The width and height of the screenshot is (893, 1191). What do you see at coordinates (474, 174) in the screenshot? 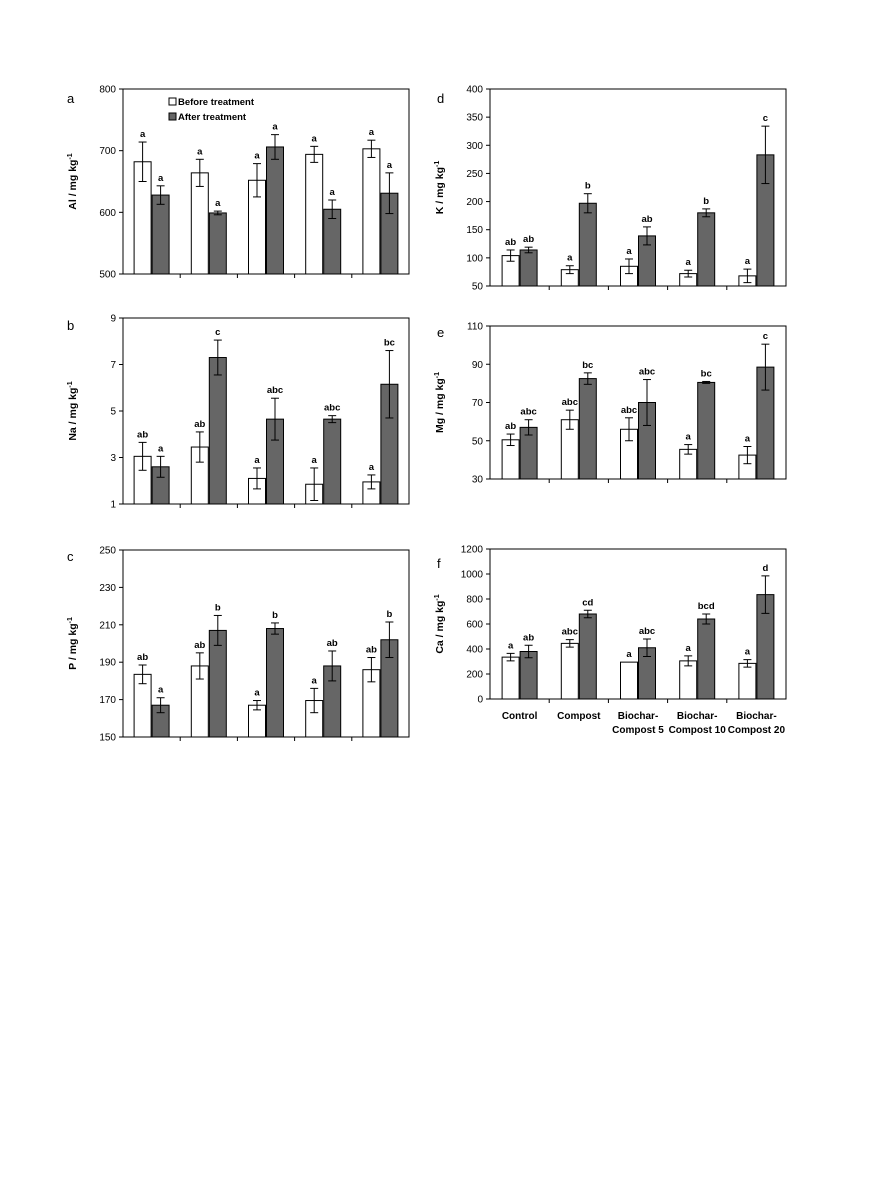
I see `y-tick-label: 250` at bounding box center [474, 174].